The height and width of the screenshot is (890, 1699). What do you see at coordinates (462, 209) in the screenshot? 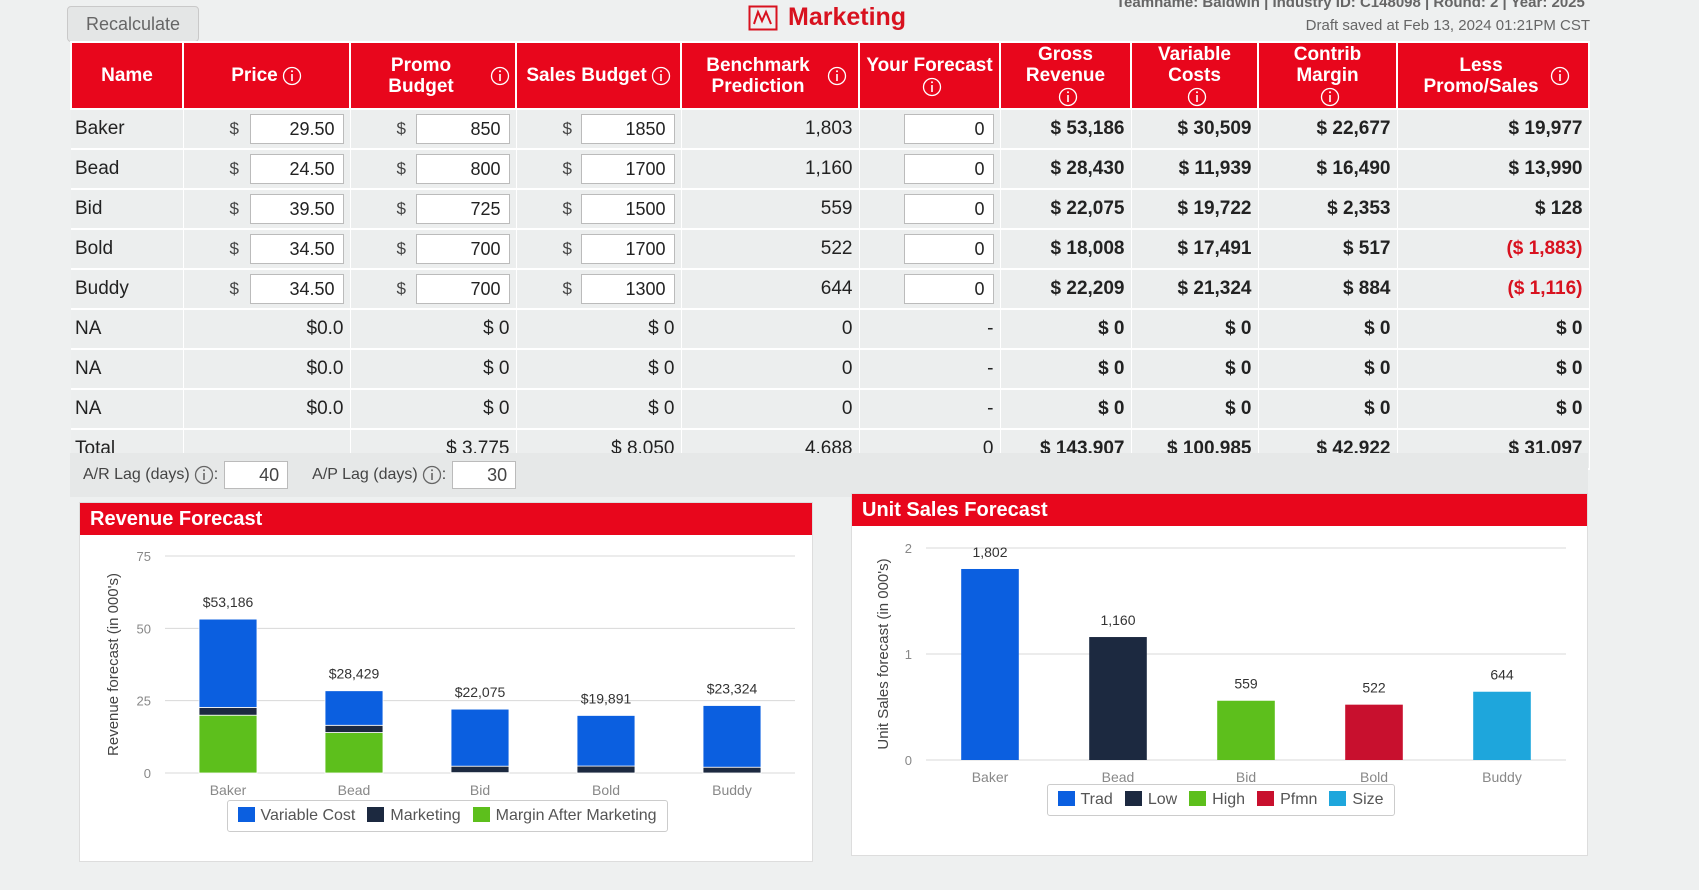
I see `input-box: 725` at bounding box center [462, 209].